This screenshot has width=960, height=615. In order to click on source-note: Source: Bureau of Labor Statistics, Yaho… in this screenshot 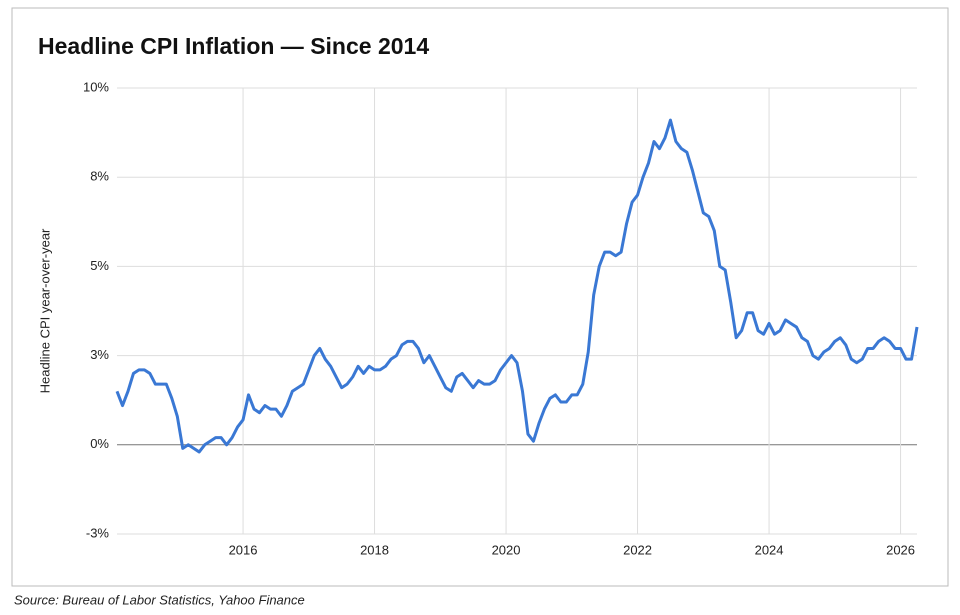, I will do `click(159, 599)`.